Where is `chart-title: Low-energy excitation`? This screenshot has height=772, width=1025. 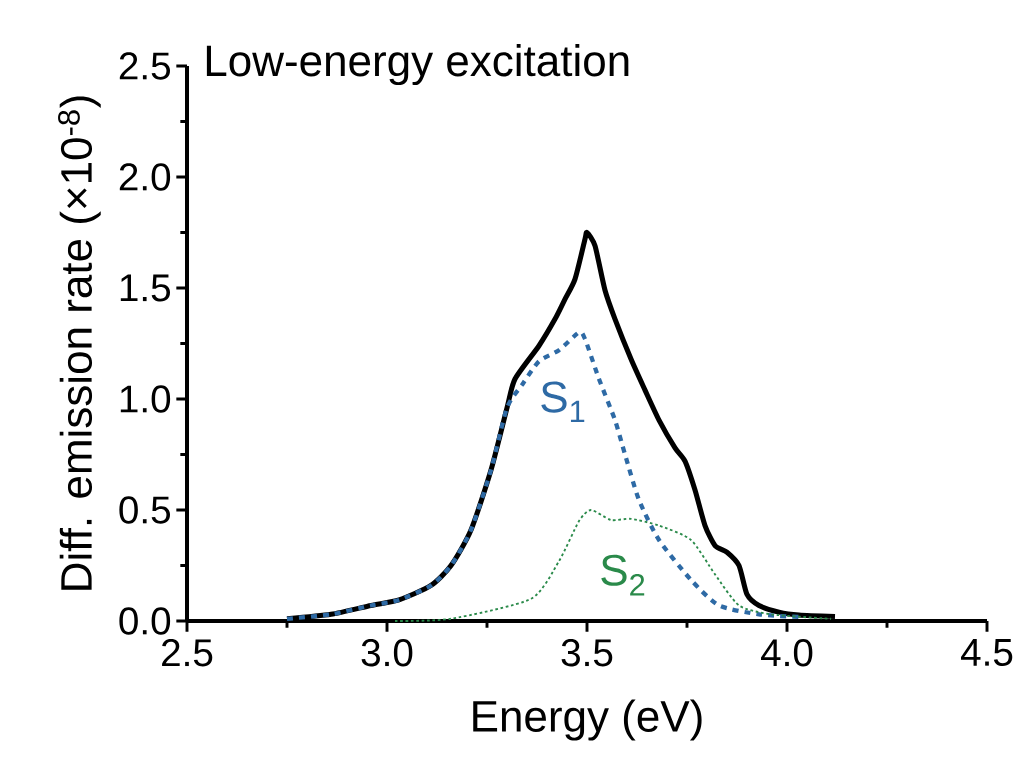
chart-title: Low-energy excitation is located at coordinates (417, 65).